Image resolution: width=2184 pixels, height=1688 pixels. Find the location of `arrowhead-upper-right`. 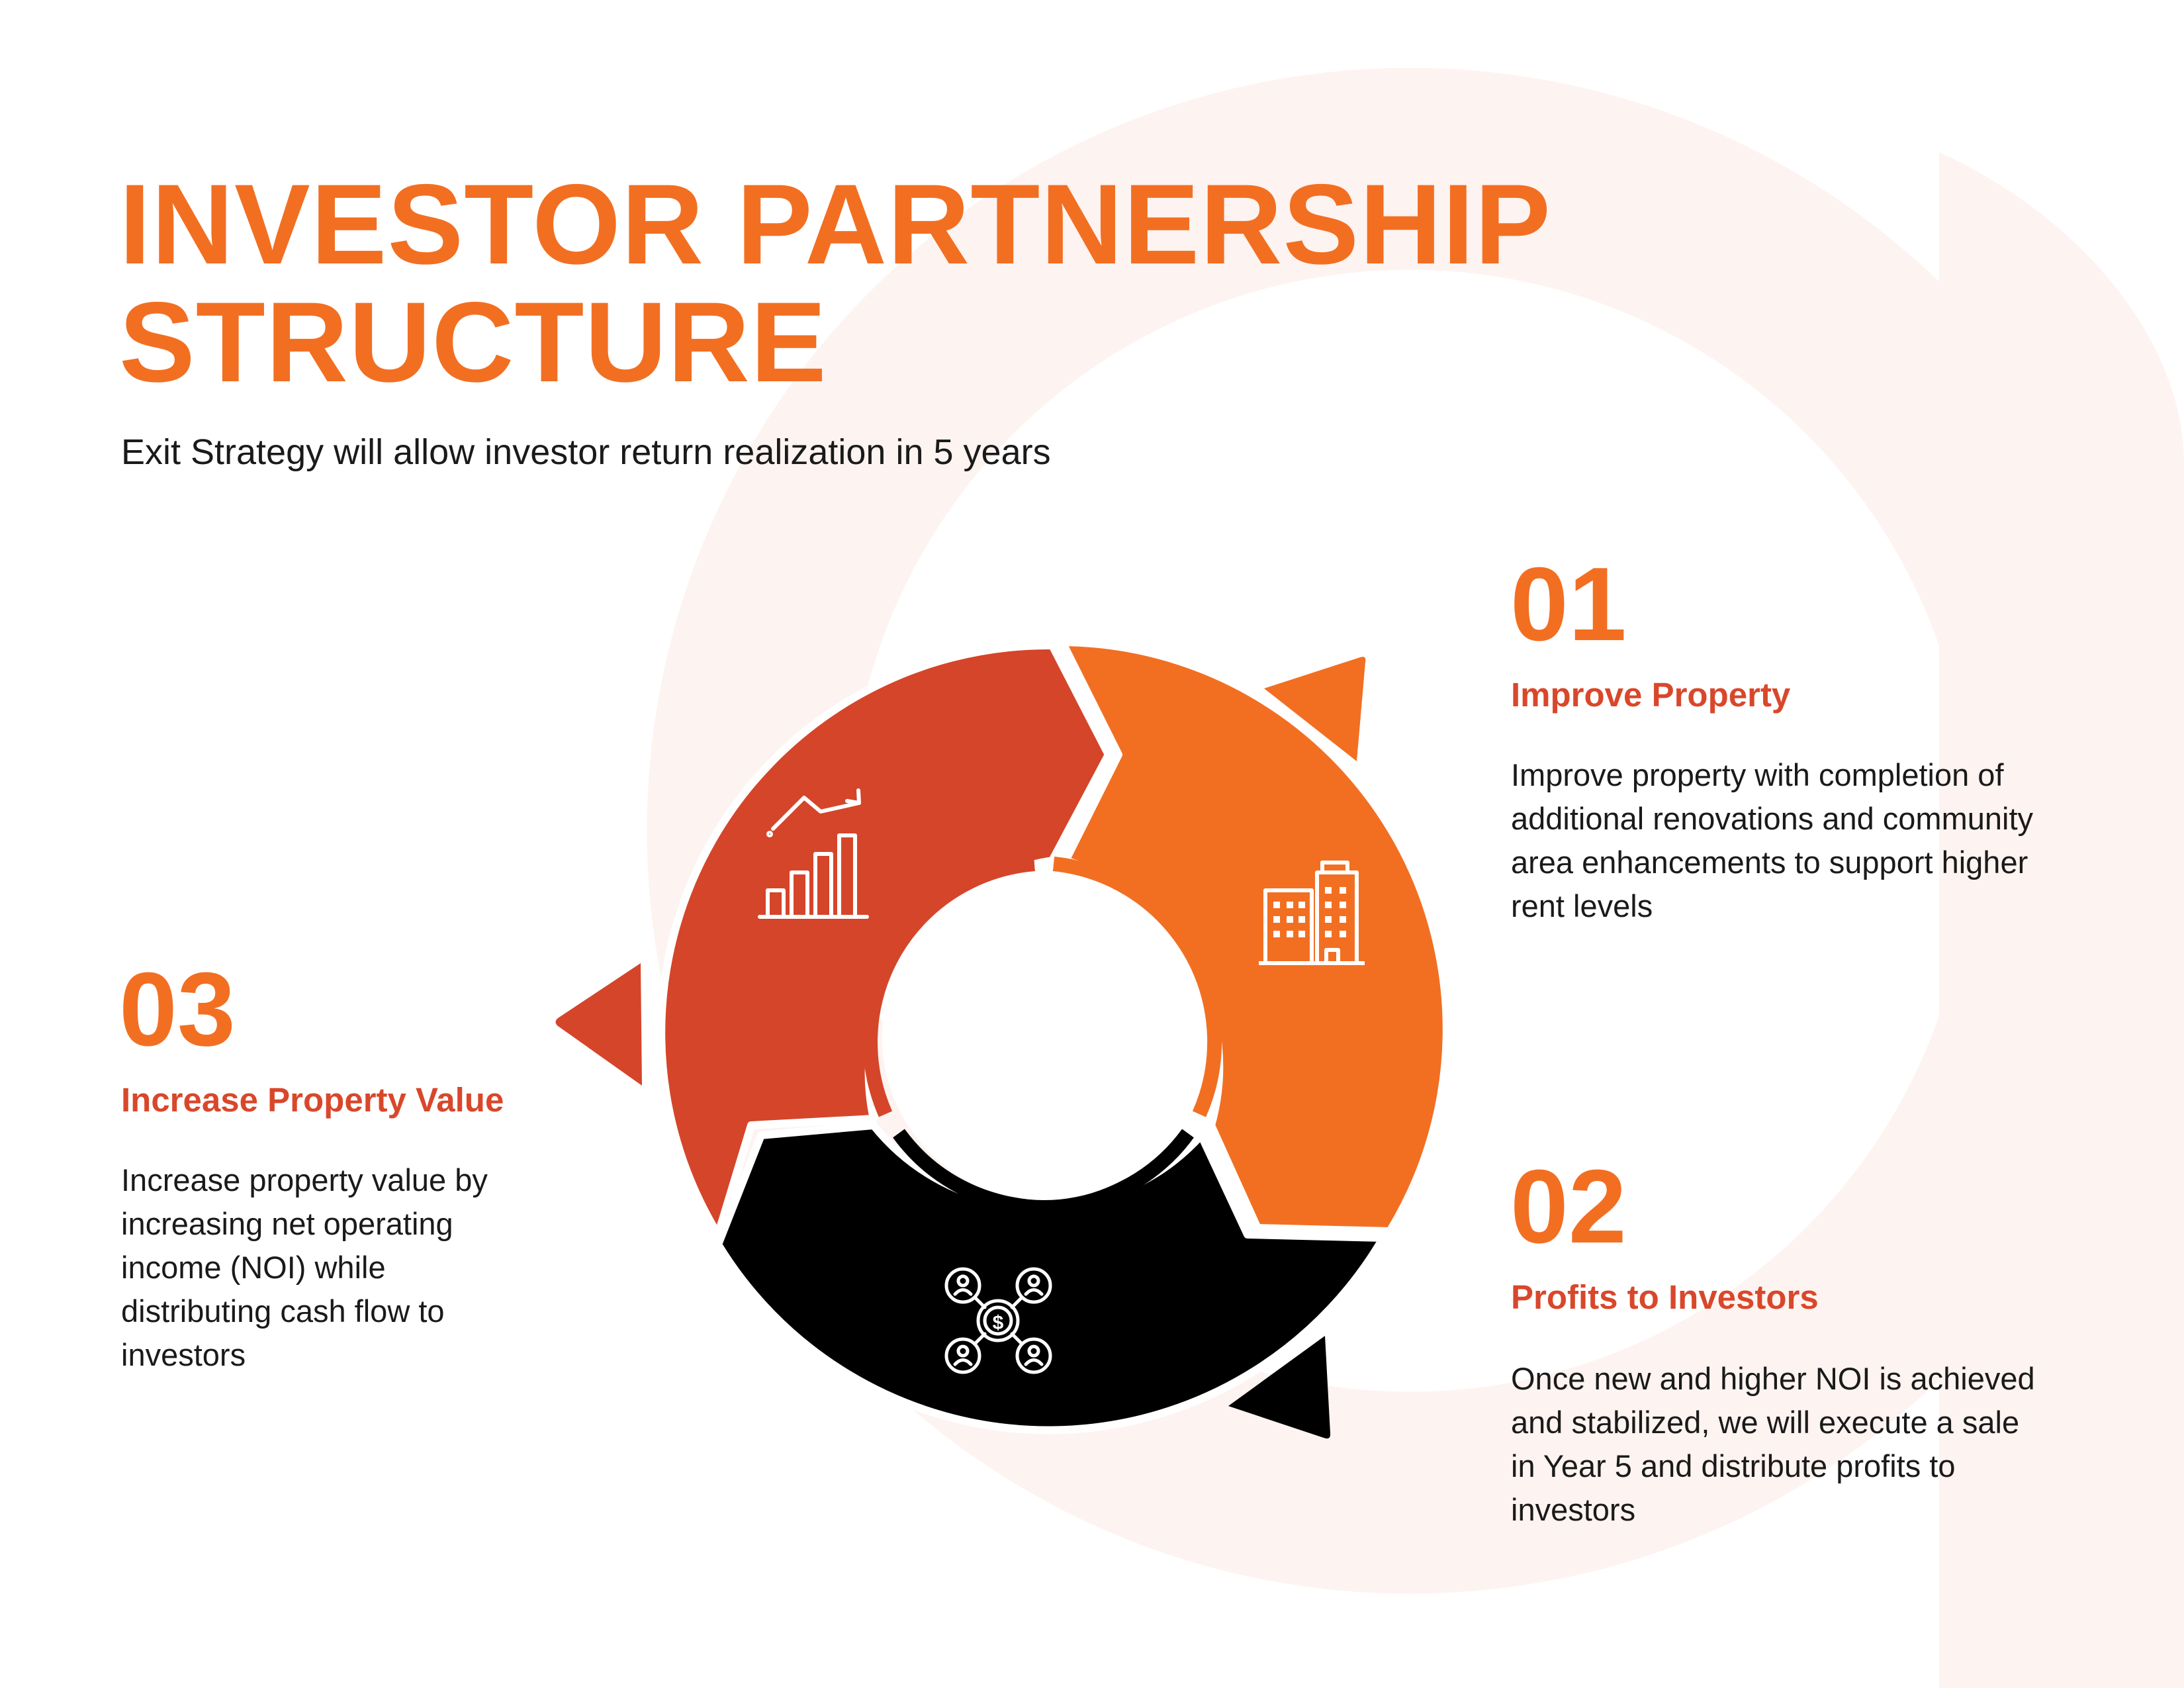

arrowhead-upper-right is located at coordinates (1315, 709).